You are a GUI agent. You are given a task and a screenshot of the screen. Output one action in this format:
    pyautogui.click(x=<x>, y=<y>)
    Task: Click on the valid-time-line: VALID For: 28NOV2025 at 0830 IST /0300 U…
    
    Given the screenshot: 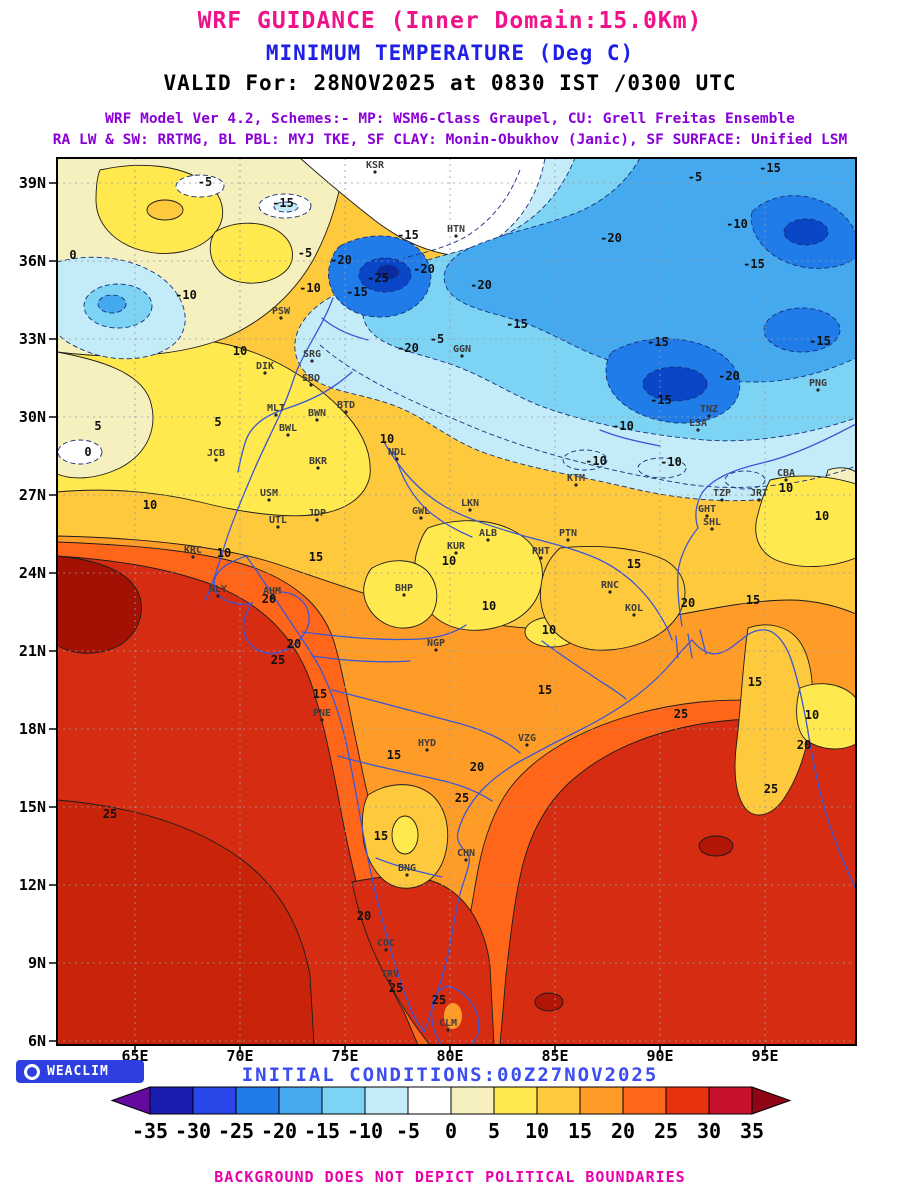 What is the action you would take?
    pyautogui.click(x=450, y=83)
    